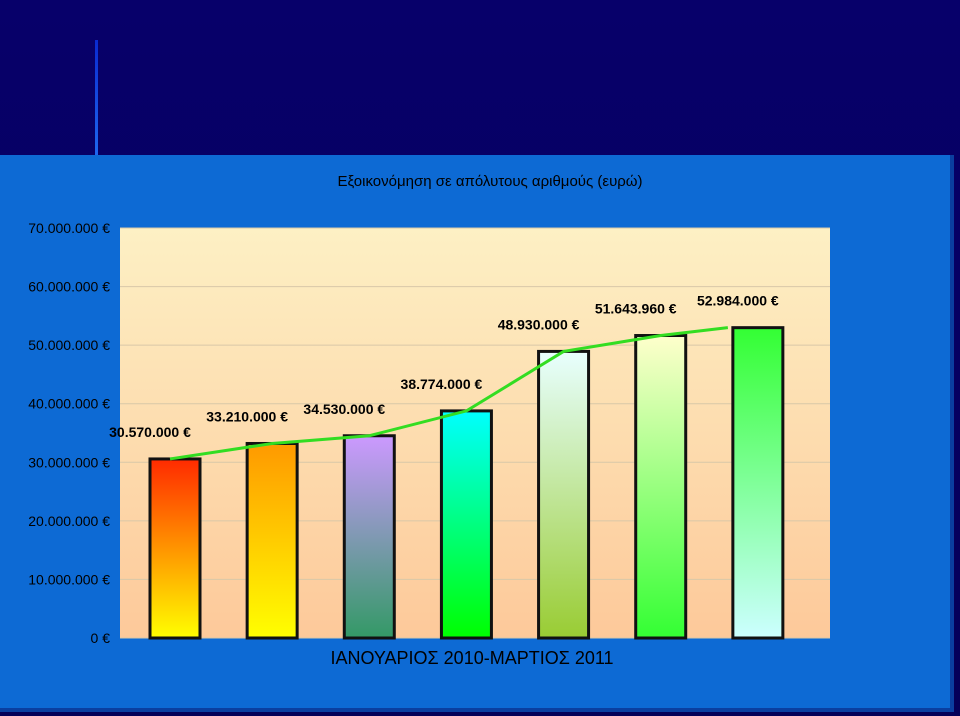 This screenshot has width=960, height=716. I want to click on data-label: 30.570.000 €, so click(150, 432).